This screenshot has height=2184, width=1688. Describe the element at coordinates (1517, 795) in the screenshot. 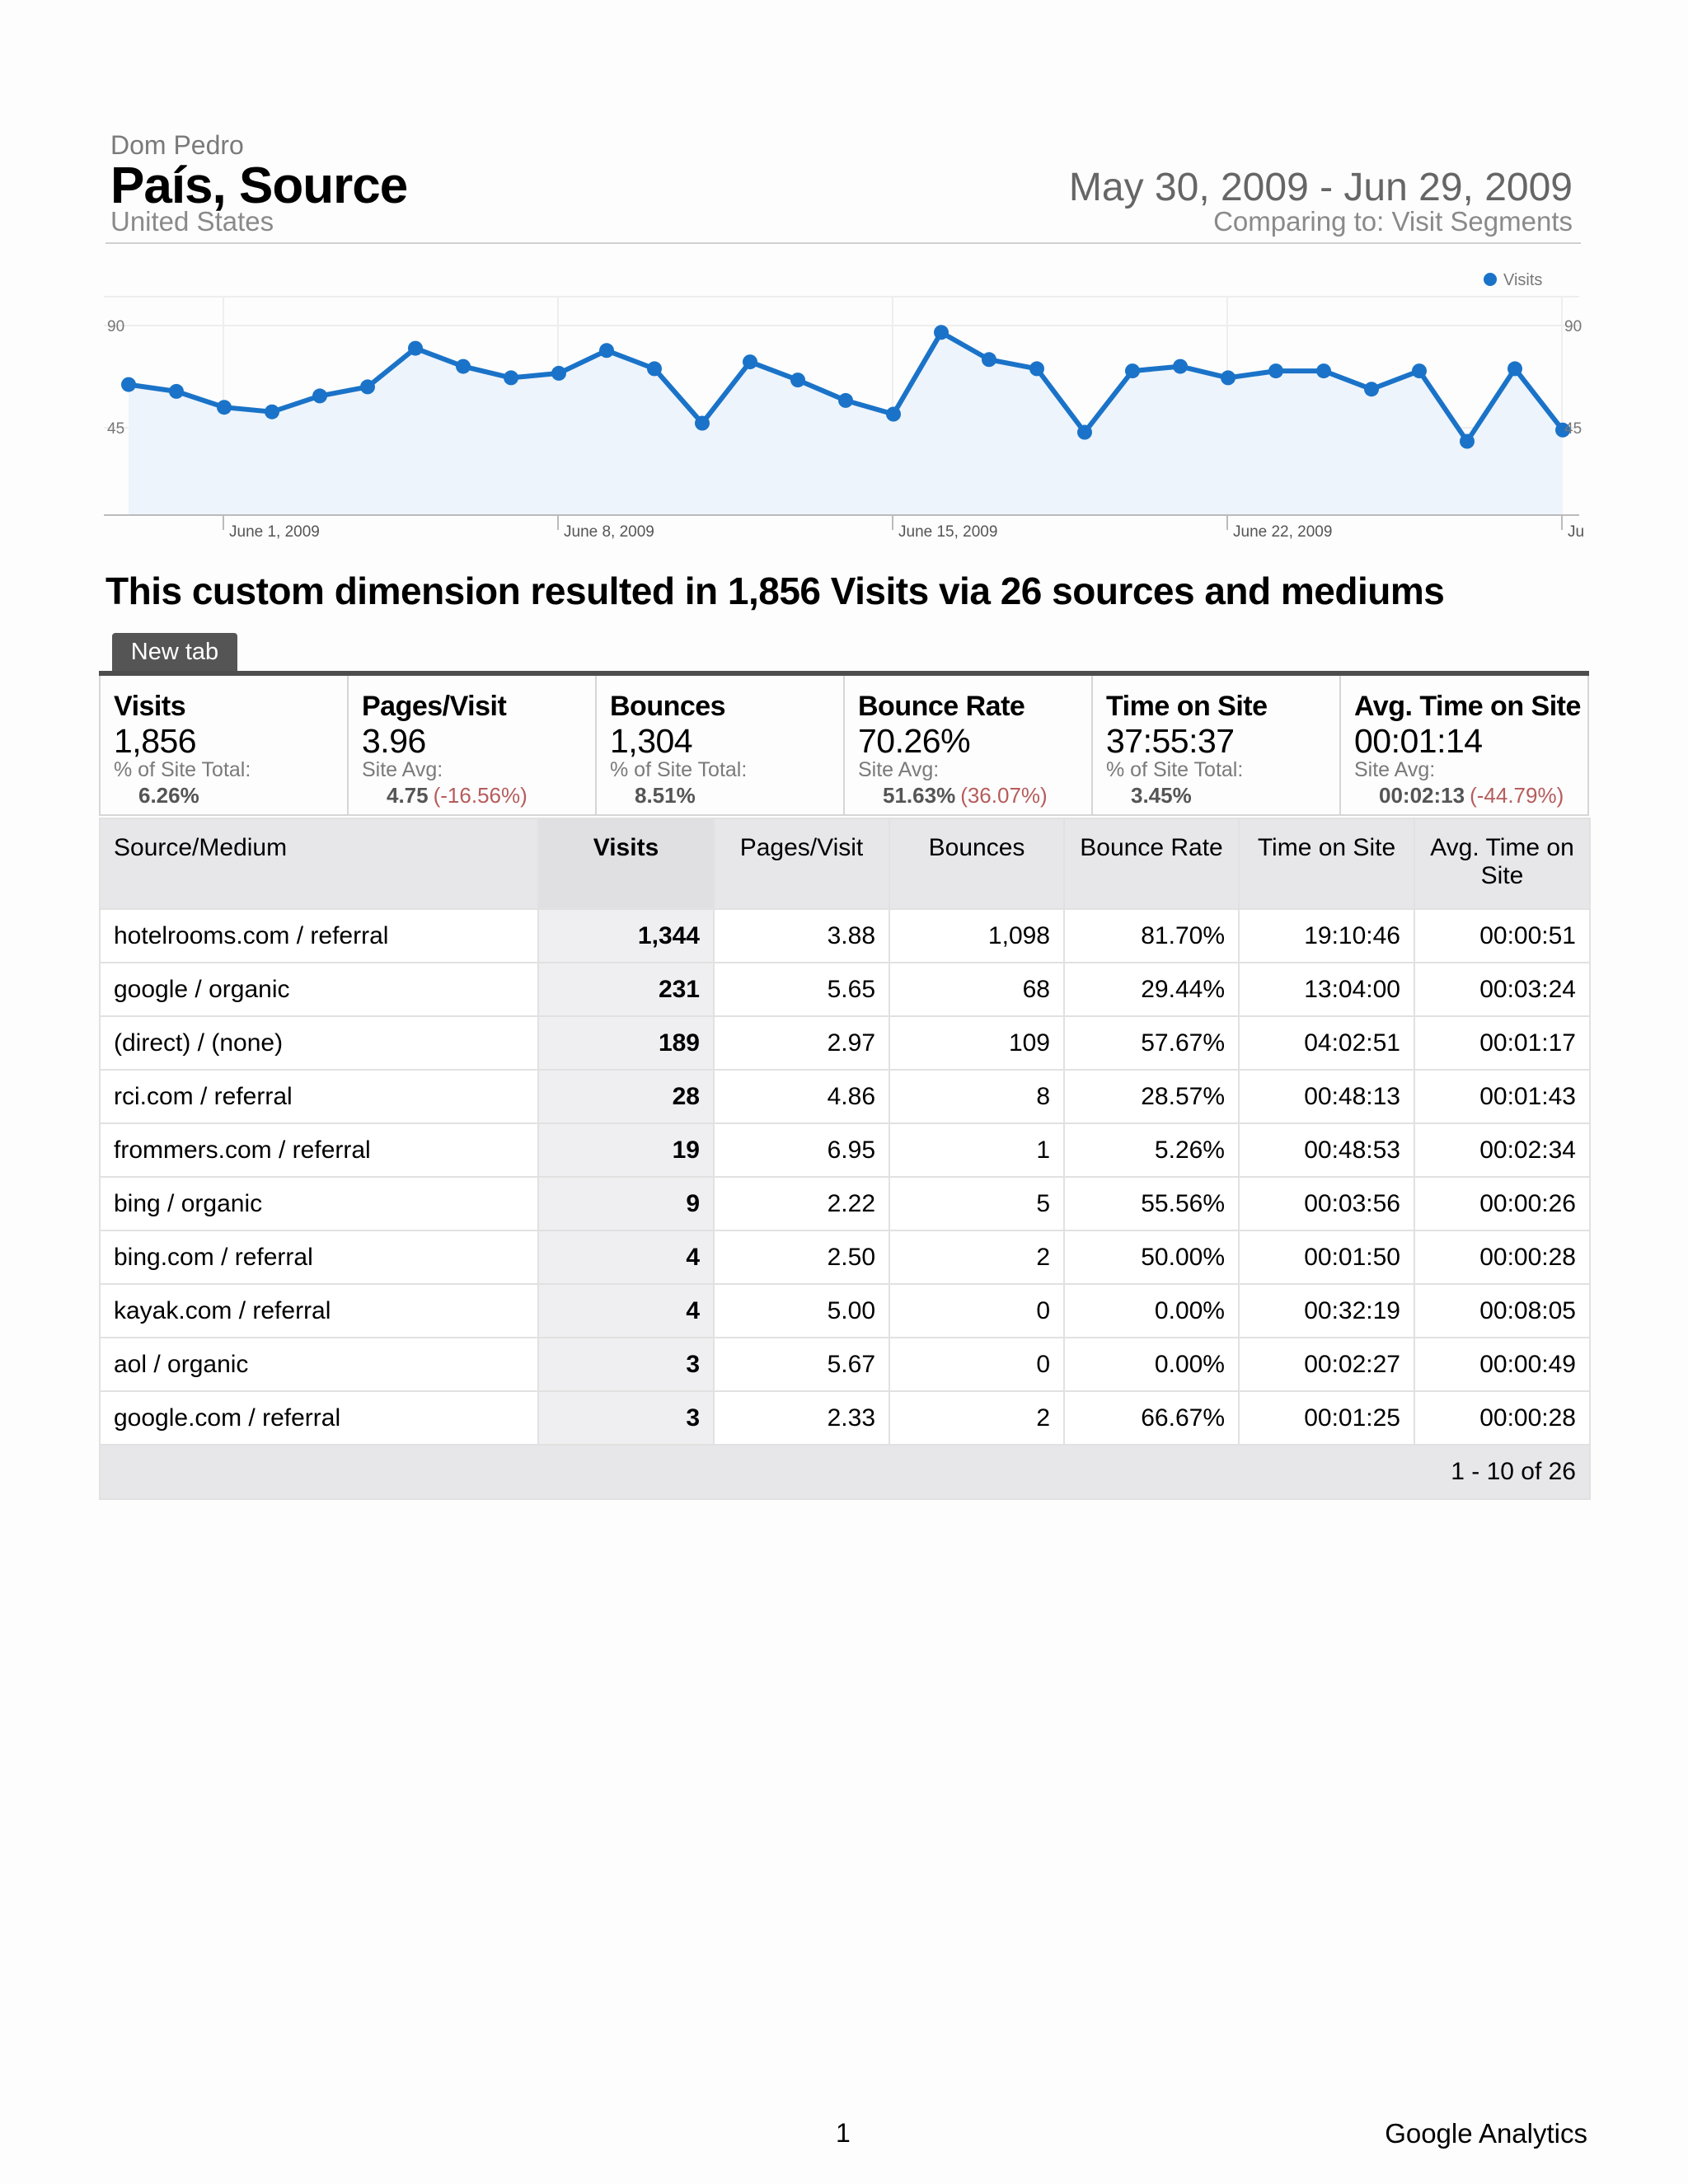

I see `metric-delta: (-44.79%)` at that location.